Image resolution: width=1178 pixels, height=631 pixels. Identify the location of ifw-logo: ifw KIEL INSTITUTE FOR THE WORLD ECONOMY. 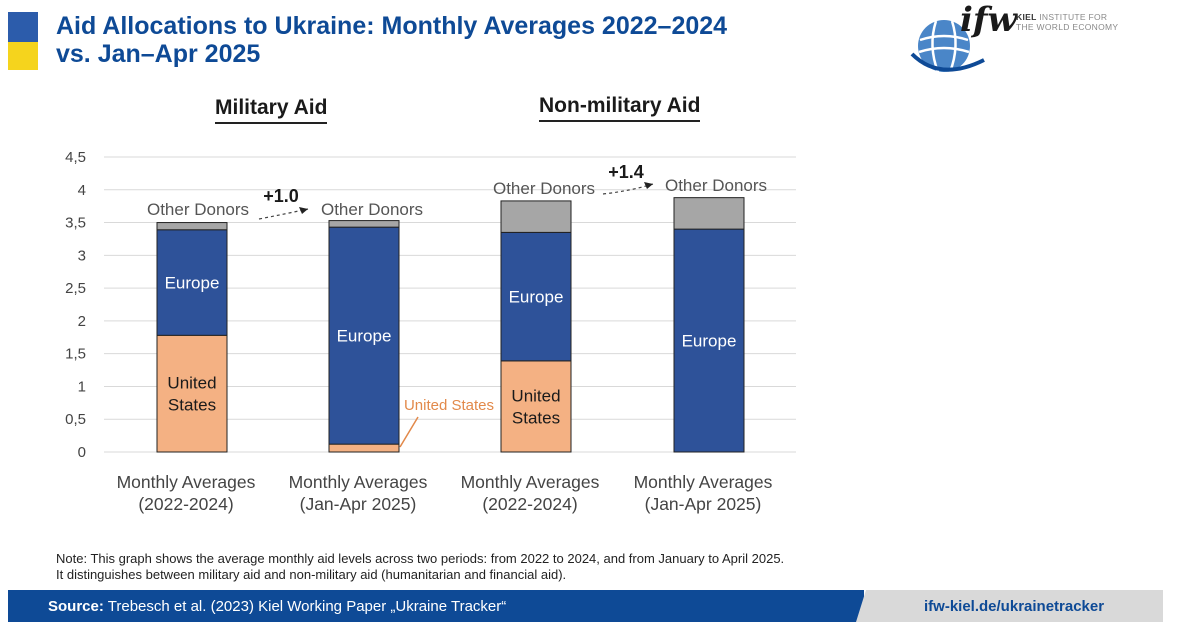
(1035, 38).